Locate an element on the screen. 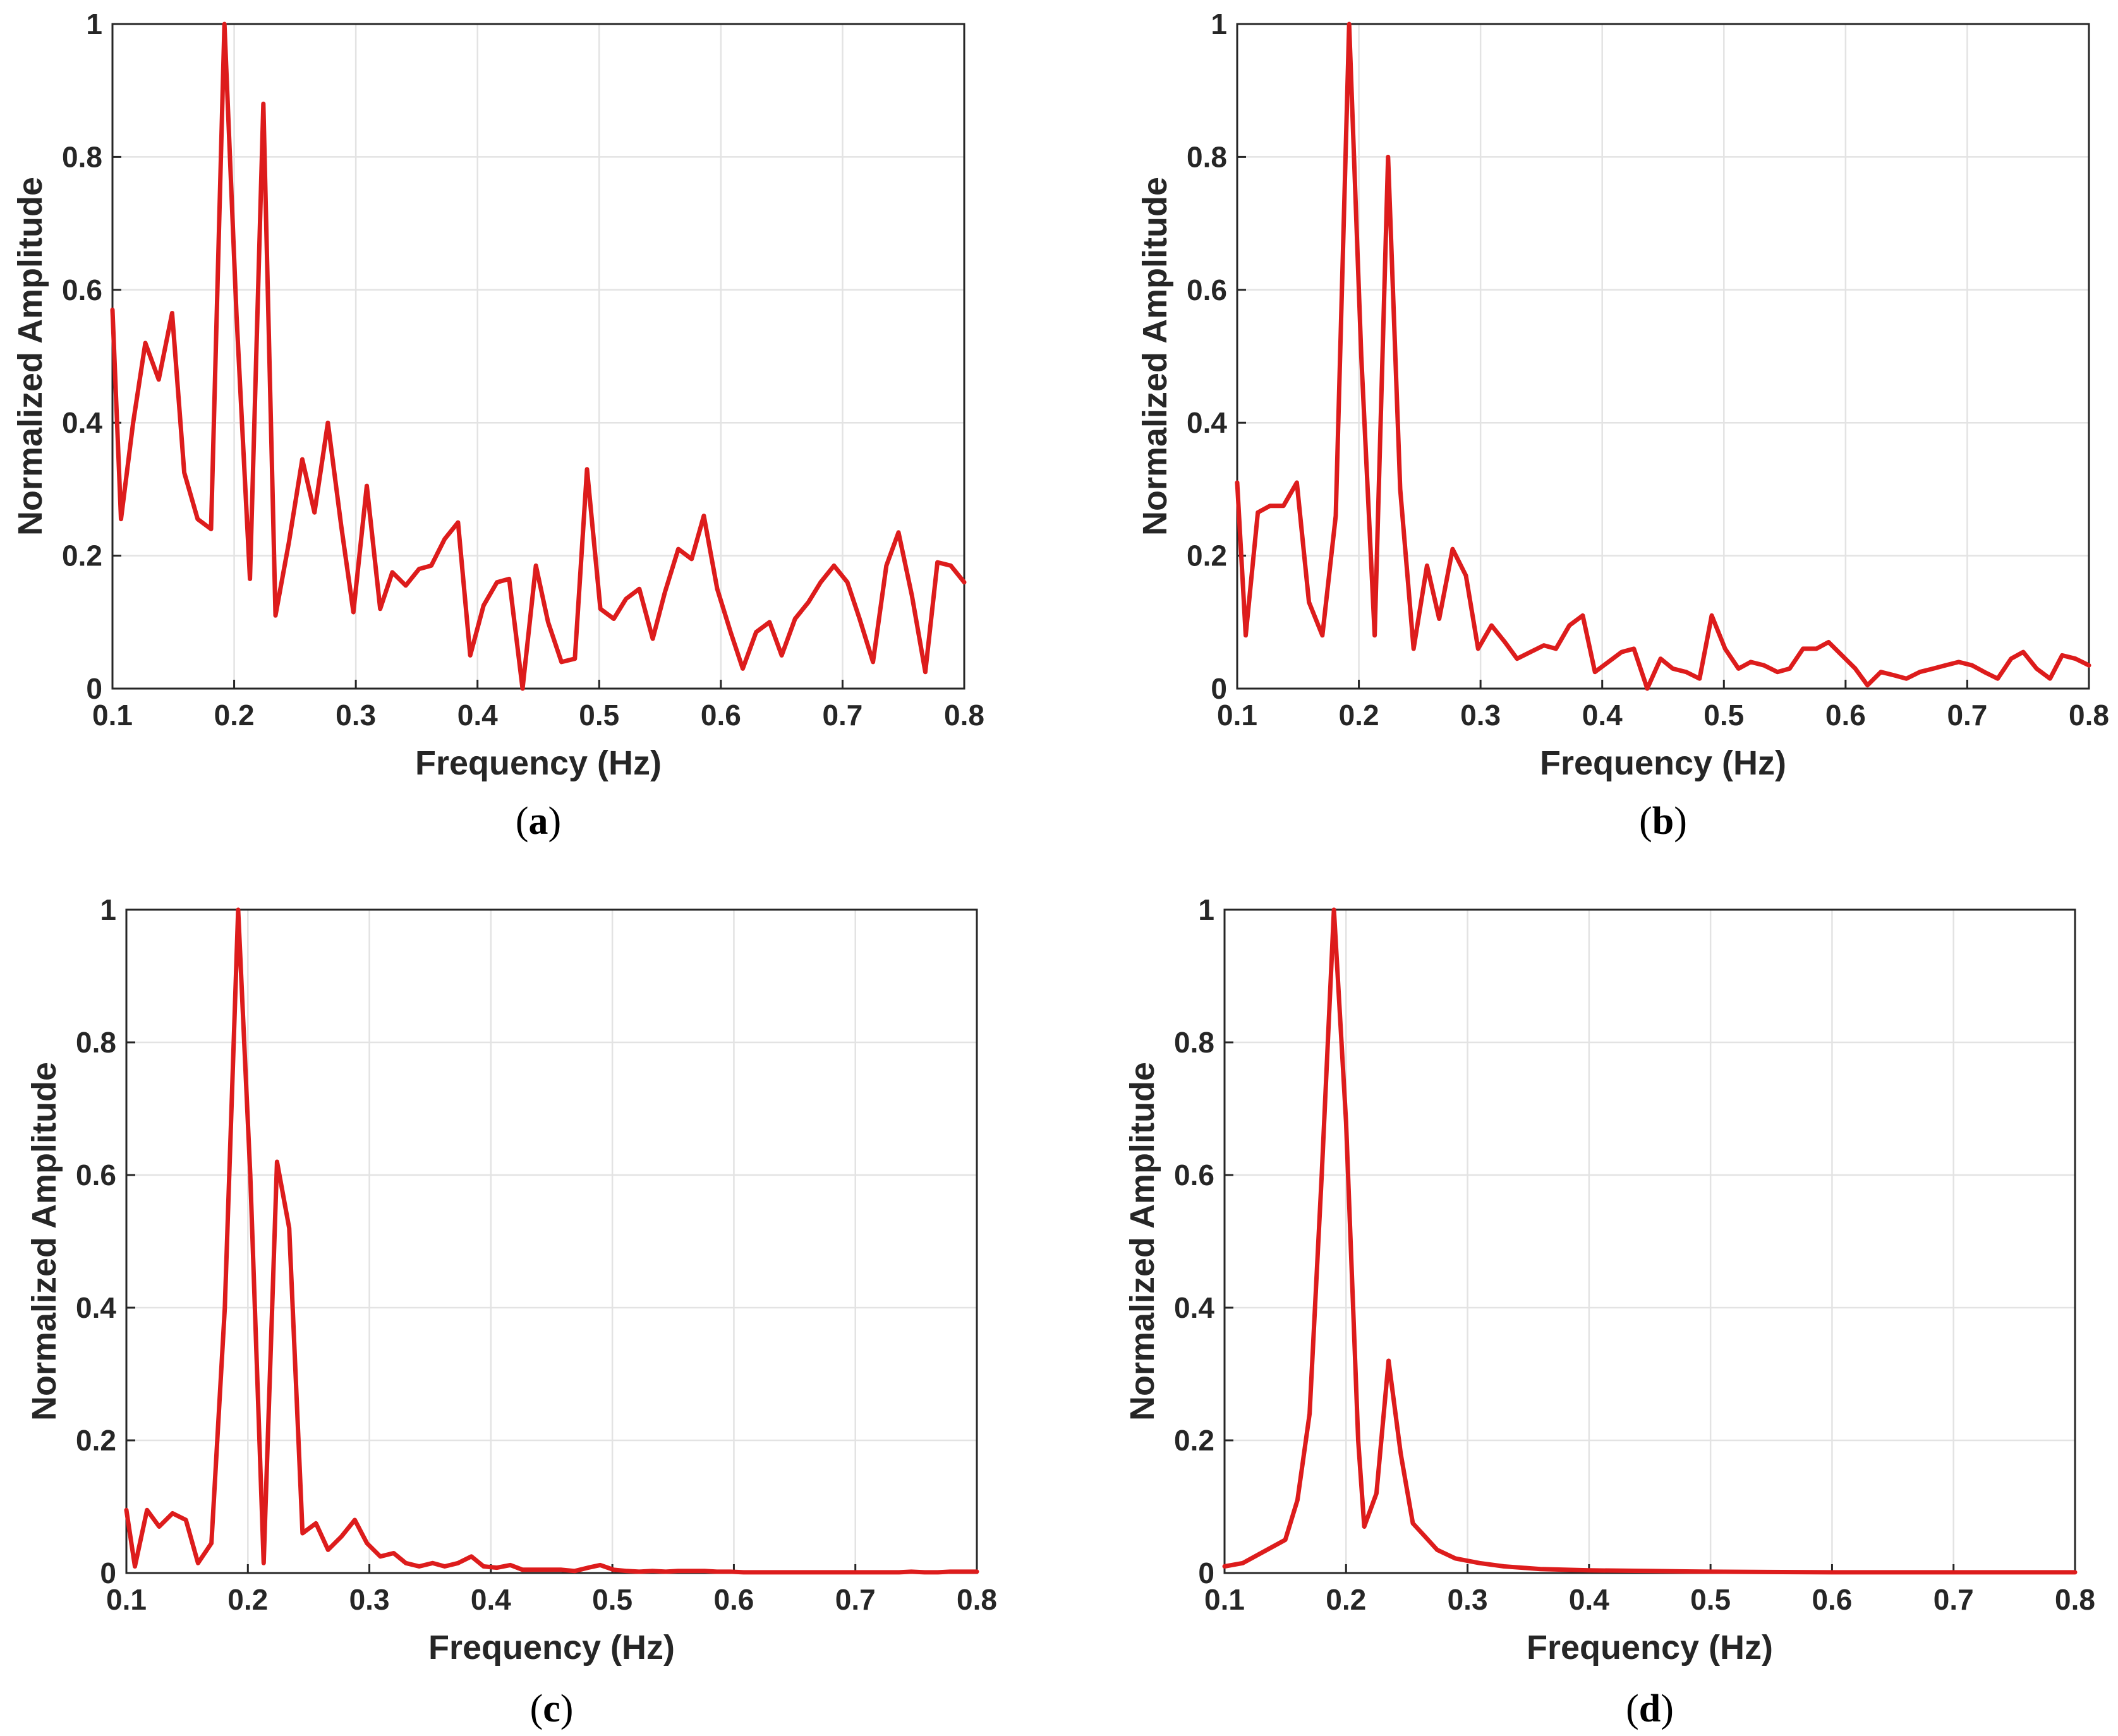 Image resolution: width=2118 pixels, height=1736 pixels. panel-caption-b: (b) is located at coordinates (1663, 821).